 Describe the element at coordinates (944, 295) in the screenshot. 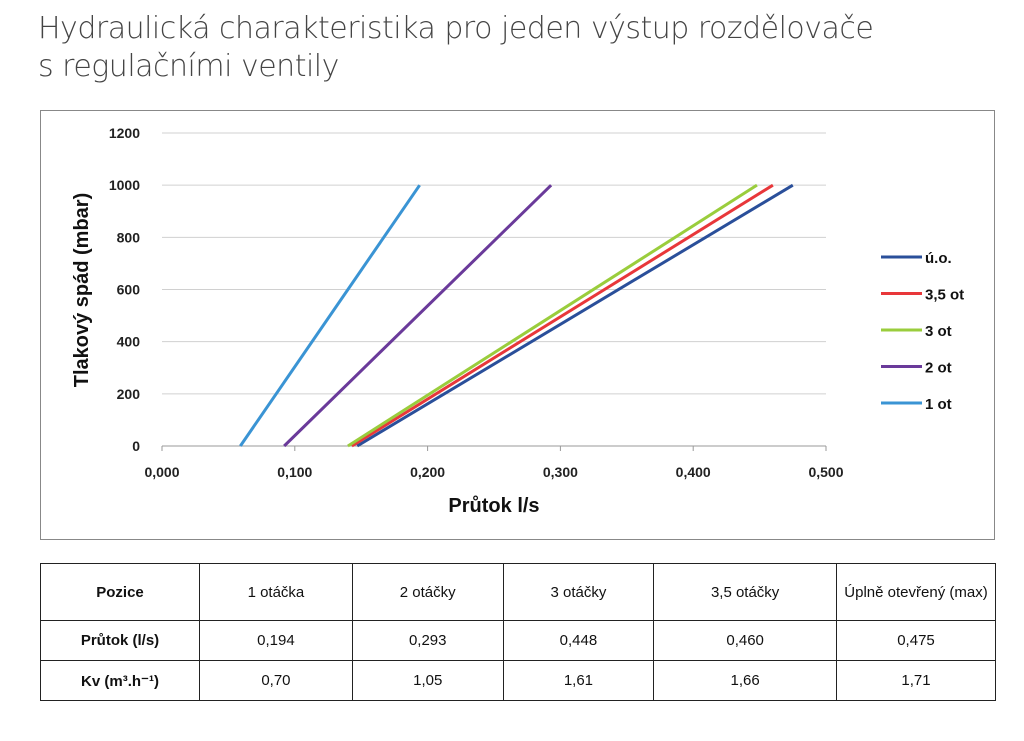

I see `legend-label: 3,5 ot` at that location.